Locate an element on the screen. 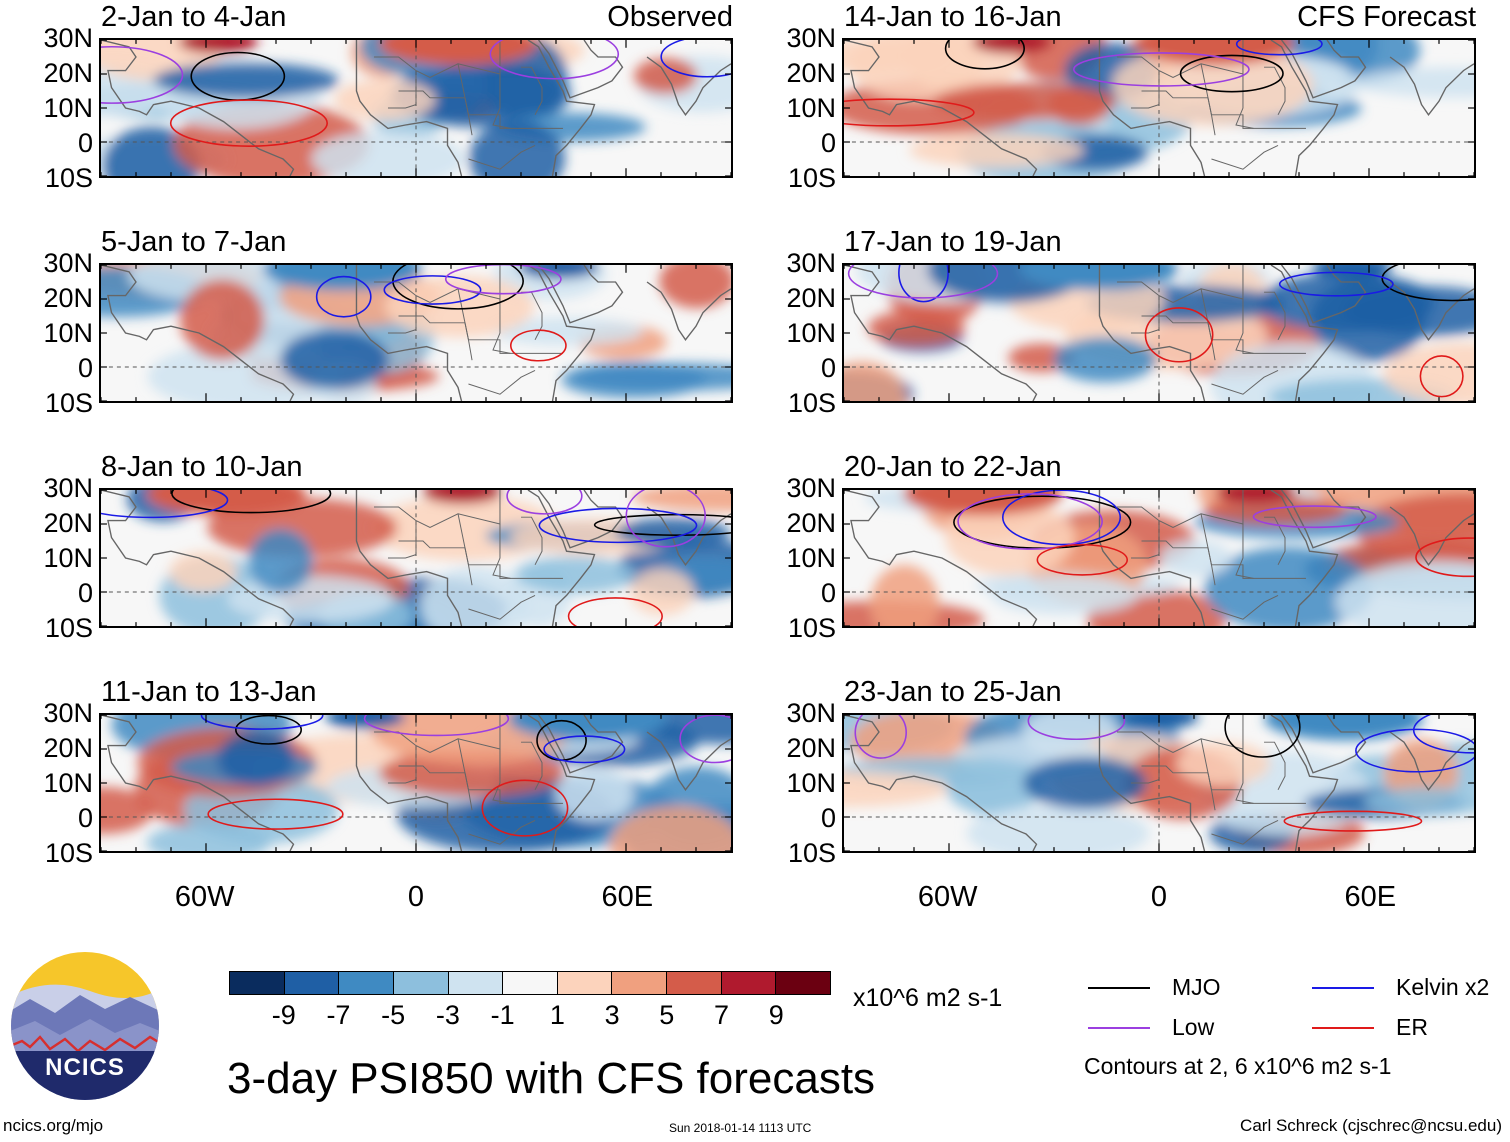  lon-tick-label: 60W is located at coordinates (204, 897).